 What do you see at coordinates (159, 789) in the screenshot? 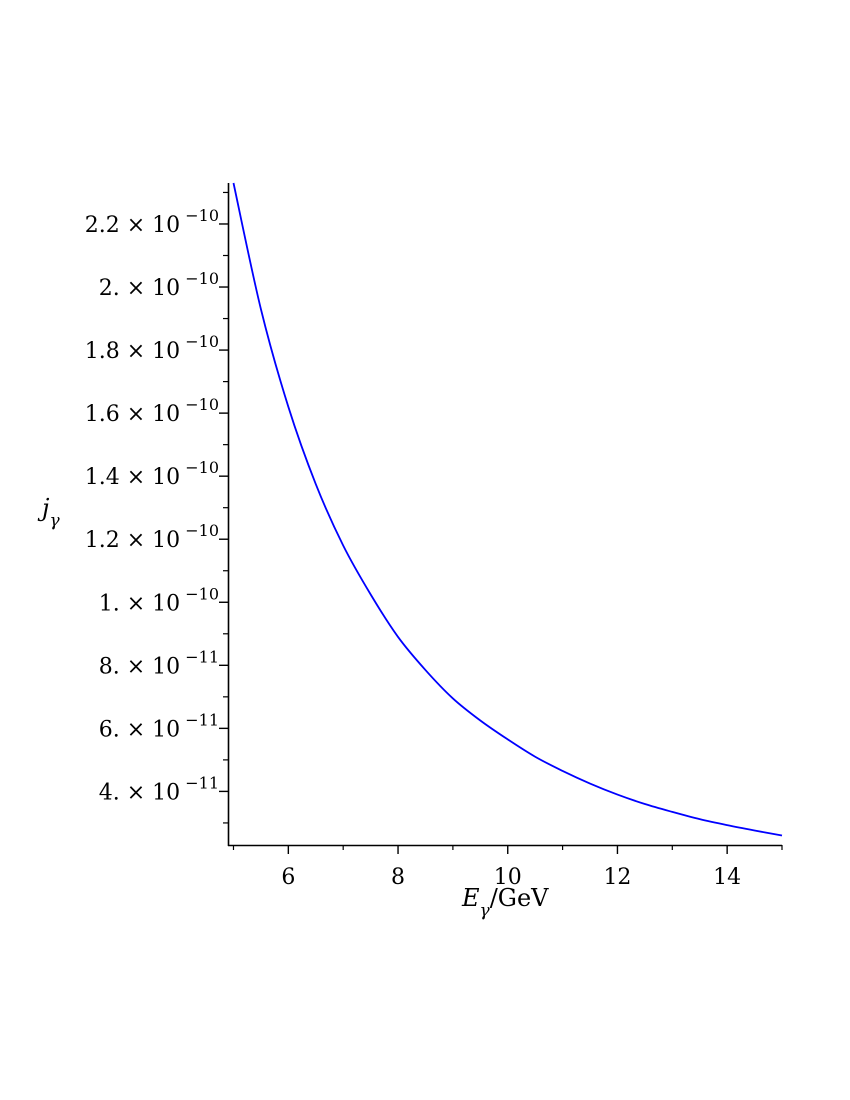
I see `y-tick-label: 4. × 10 −11` at bounding box center [159, 789].